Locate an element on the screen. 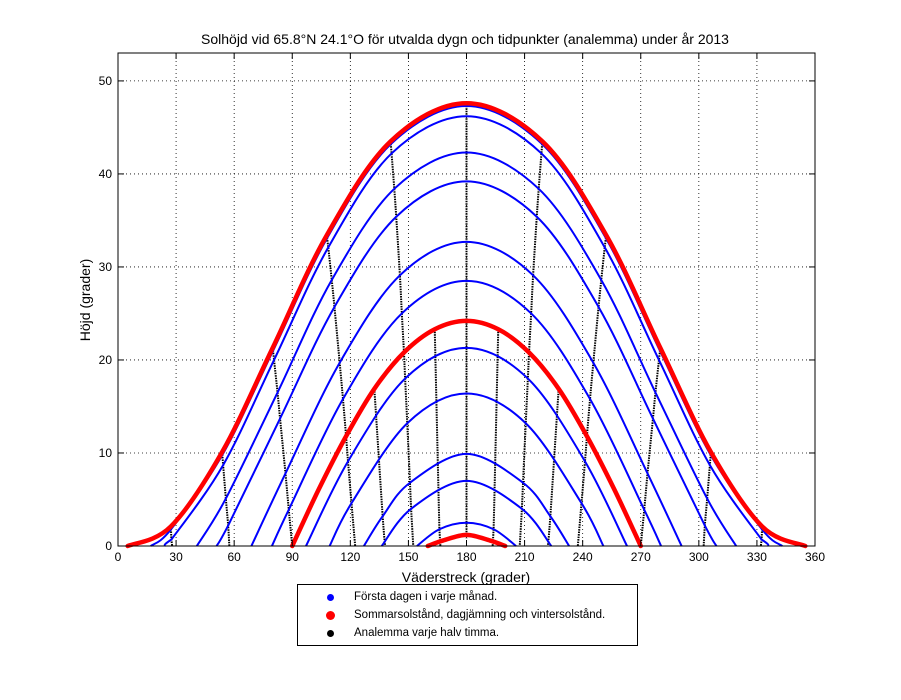 The height and width of the screenshot is (700, 901). legend-item-analemma: Analemma varje halv timma. is located at coordinates (398, 633).